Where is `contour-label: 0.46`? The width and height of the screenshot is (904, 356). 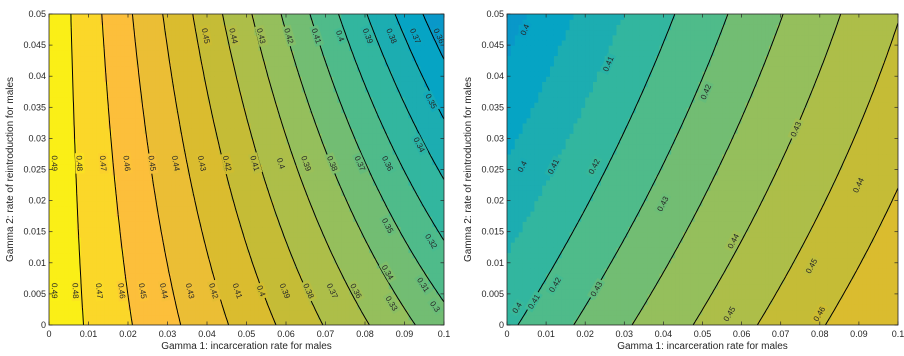
contour-label: 0.46 is located at coordinates (126, 163).